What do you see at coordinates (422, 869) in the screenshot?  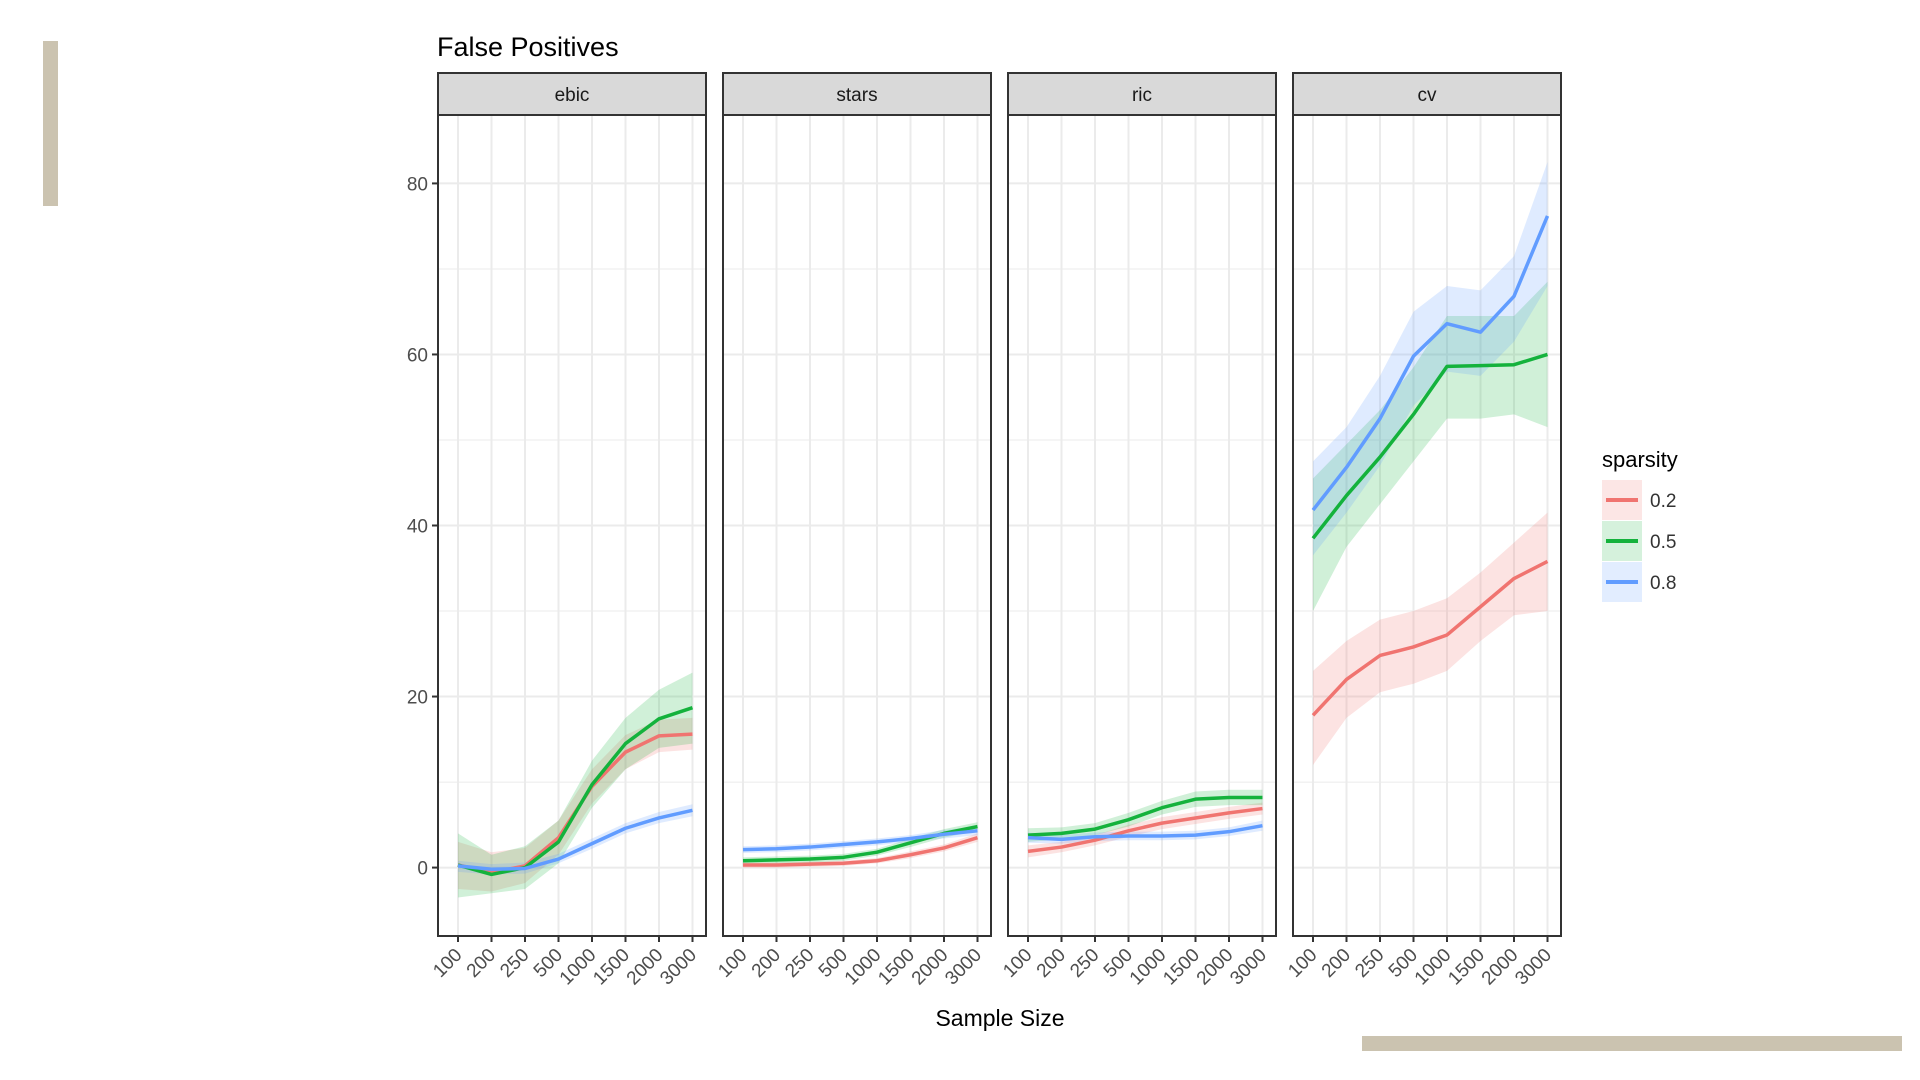 I see `y-tick-label: 0` at bounding box center [422, 869].